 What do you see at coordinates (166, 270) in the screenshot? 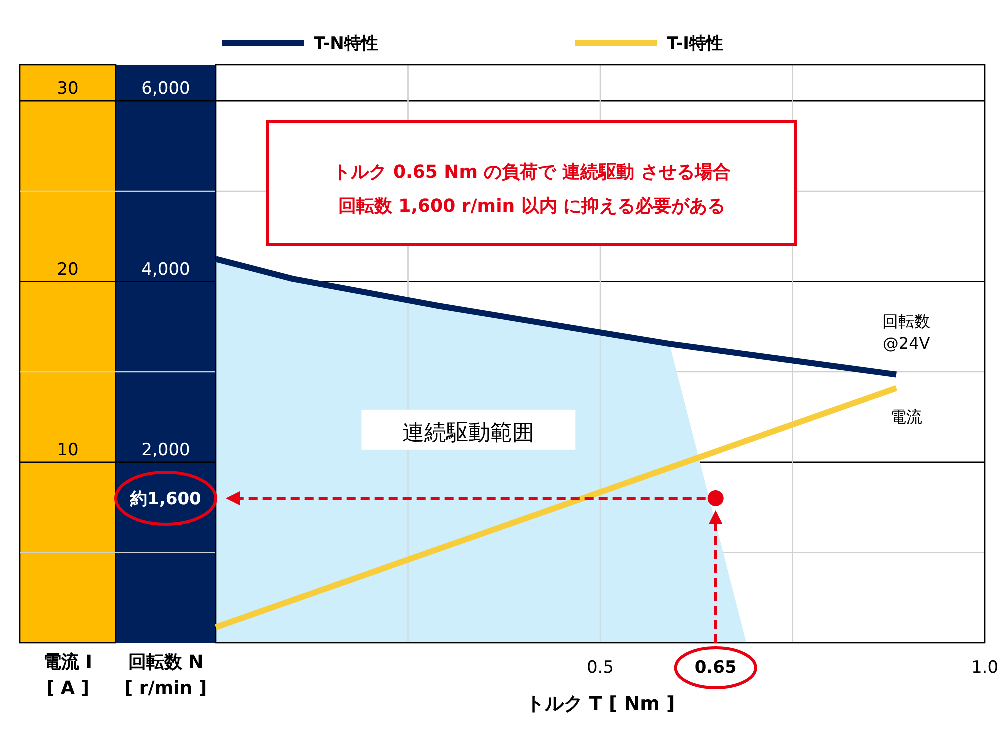
I see `y-tick-label: 4,000` at bounding box center [166, 270].